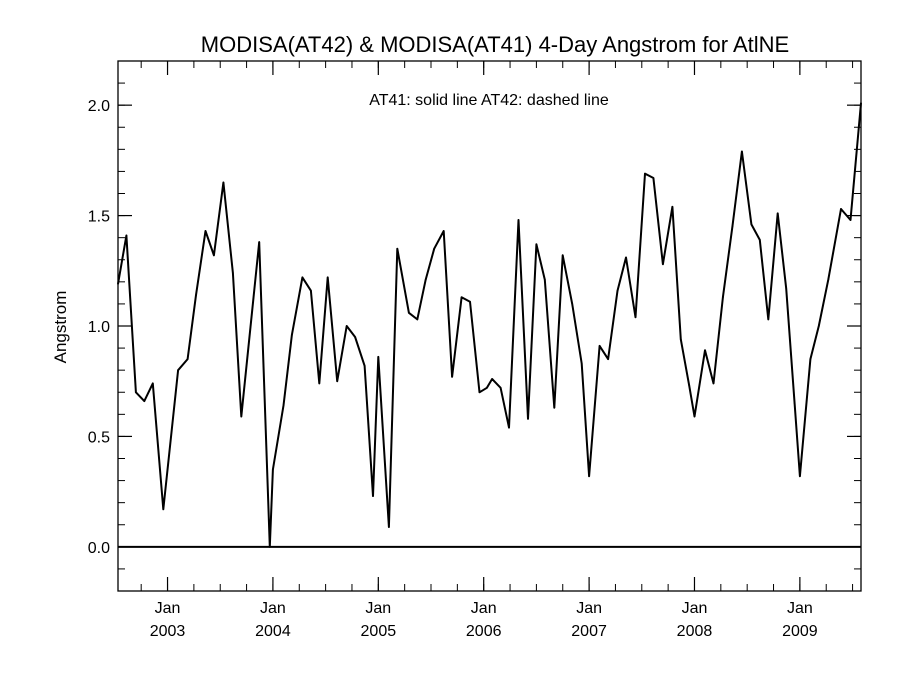 This screenshot has height=675, width=900. I want to click on x-tick-label-year: 2006, so click(484, 631).